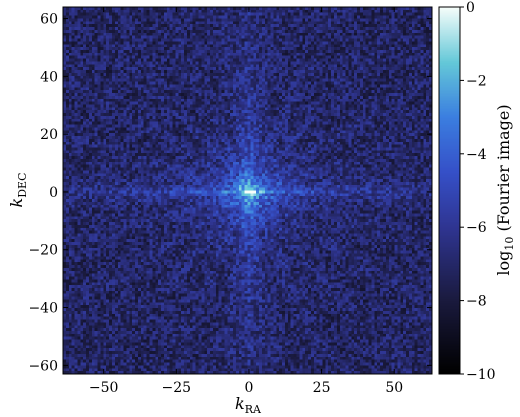 The height and width of the screenshot is (417, 520). What do you see at coordinates (43, 366) in the screenshot?
I see `y-tick-label: −60` at bounding box center [43, 366].